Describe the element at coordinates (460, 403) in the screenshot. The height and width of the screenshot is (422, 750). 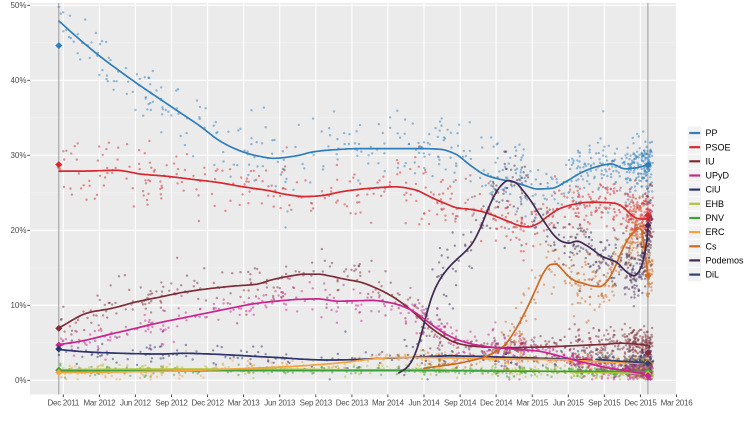
I see `svg-text: Sep 2014` at that location.